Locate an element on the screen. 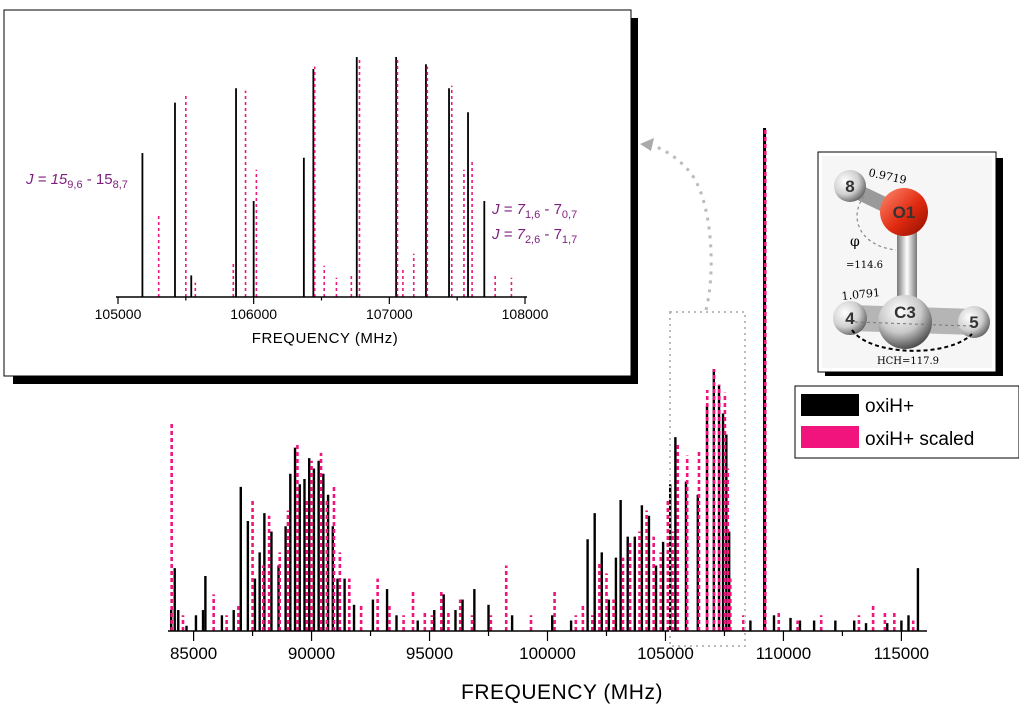 The width and height of the screenshot is (1019, 708). hch-baseline is located at coordinates (912, 324).